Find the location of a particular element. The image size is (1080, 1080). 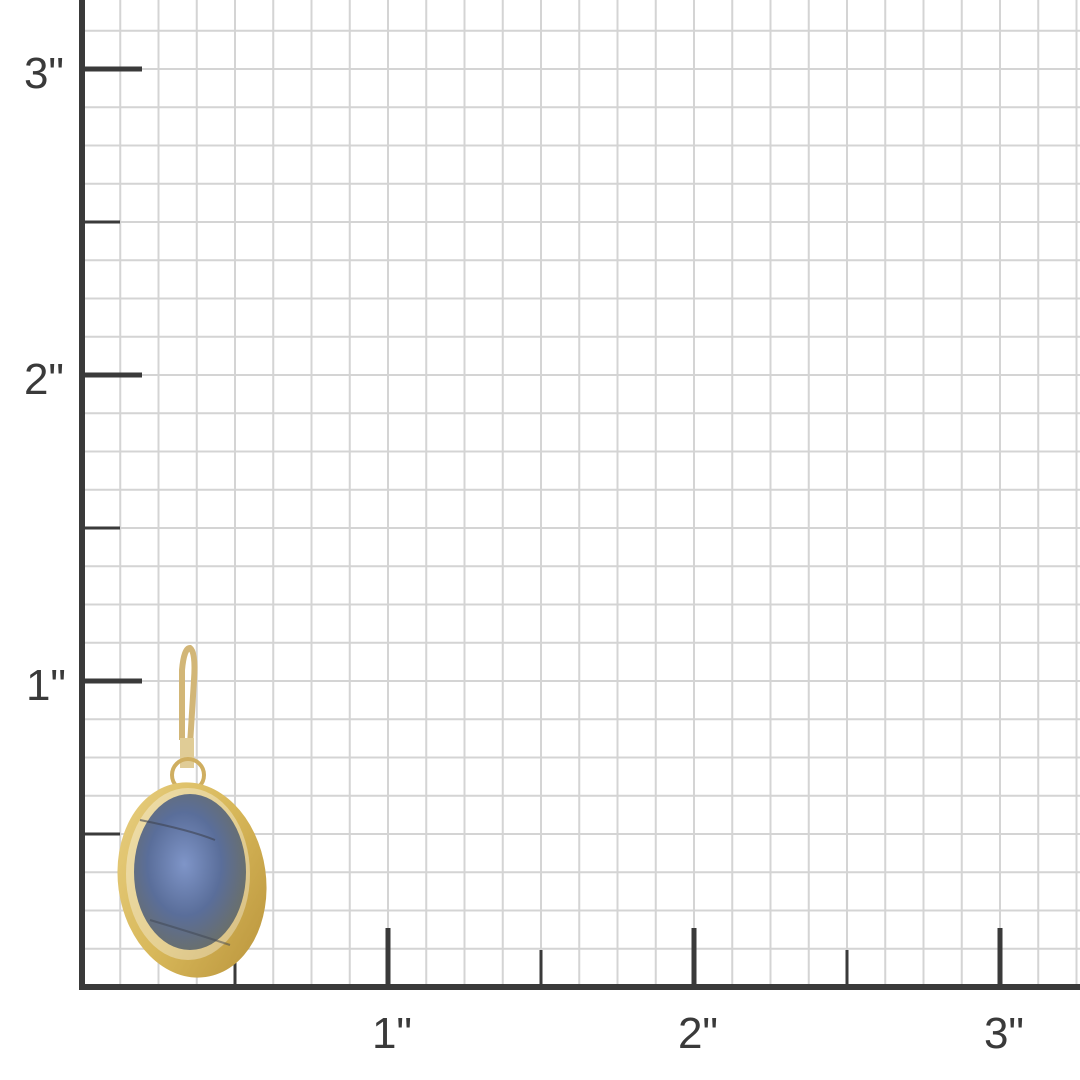

earring-image is located at coordinates (192, 811).